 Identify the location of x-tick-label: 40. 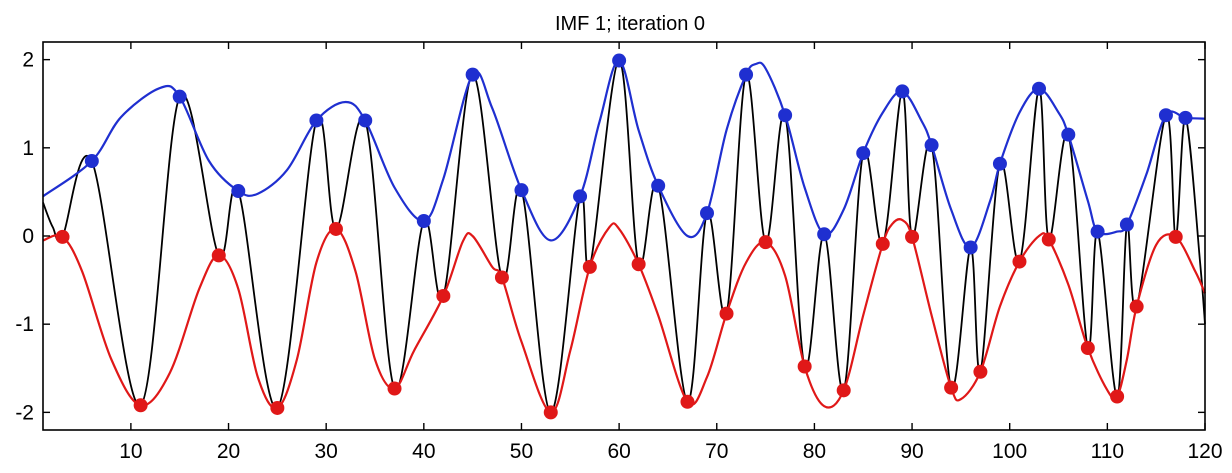
(423, 451).